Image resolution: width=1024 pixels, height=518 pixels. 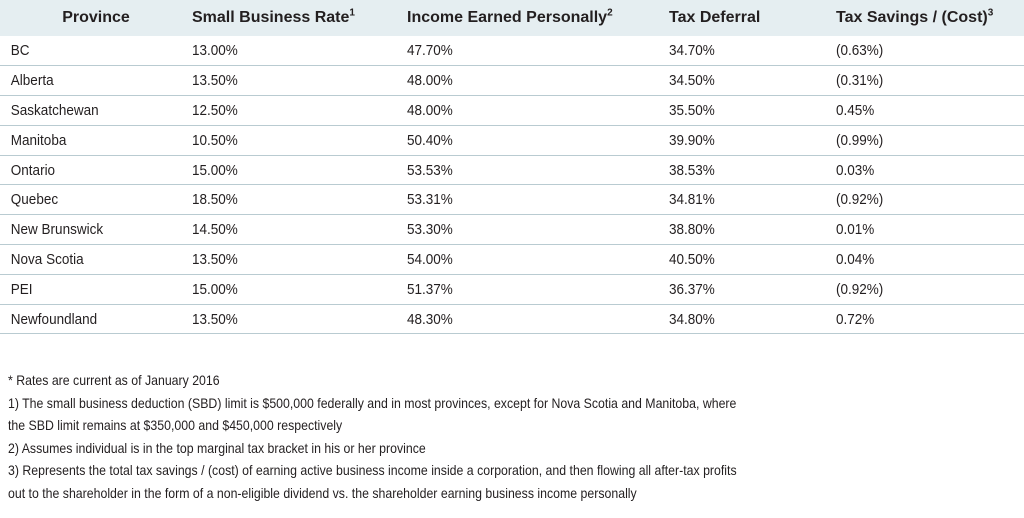 What do you see at coordinates (921, 319) in the screenshot?
I see `tax-savings-cell: 0.72%` at bounding box center [921, 319].